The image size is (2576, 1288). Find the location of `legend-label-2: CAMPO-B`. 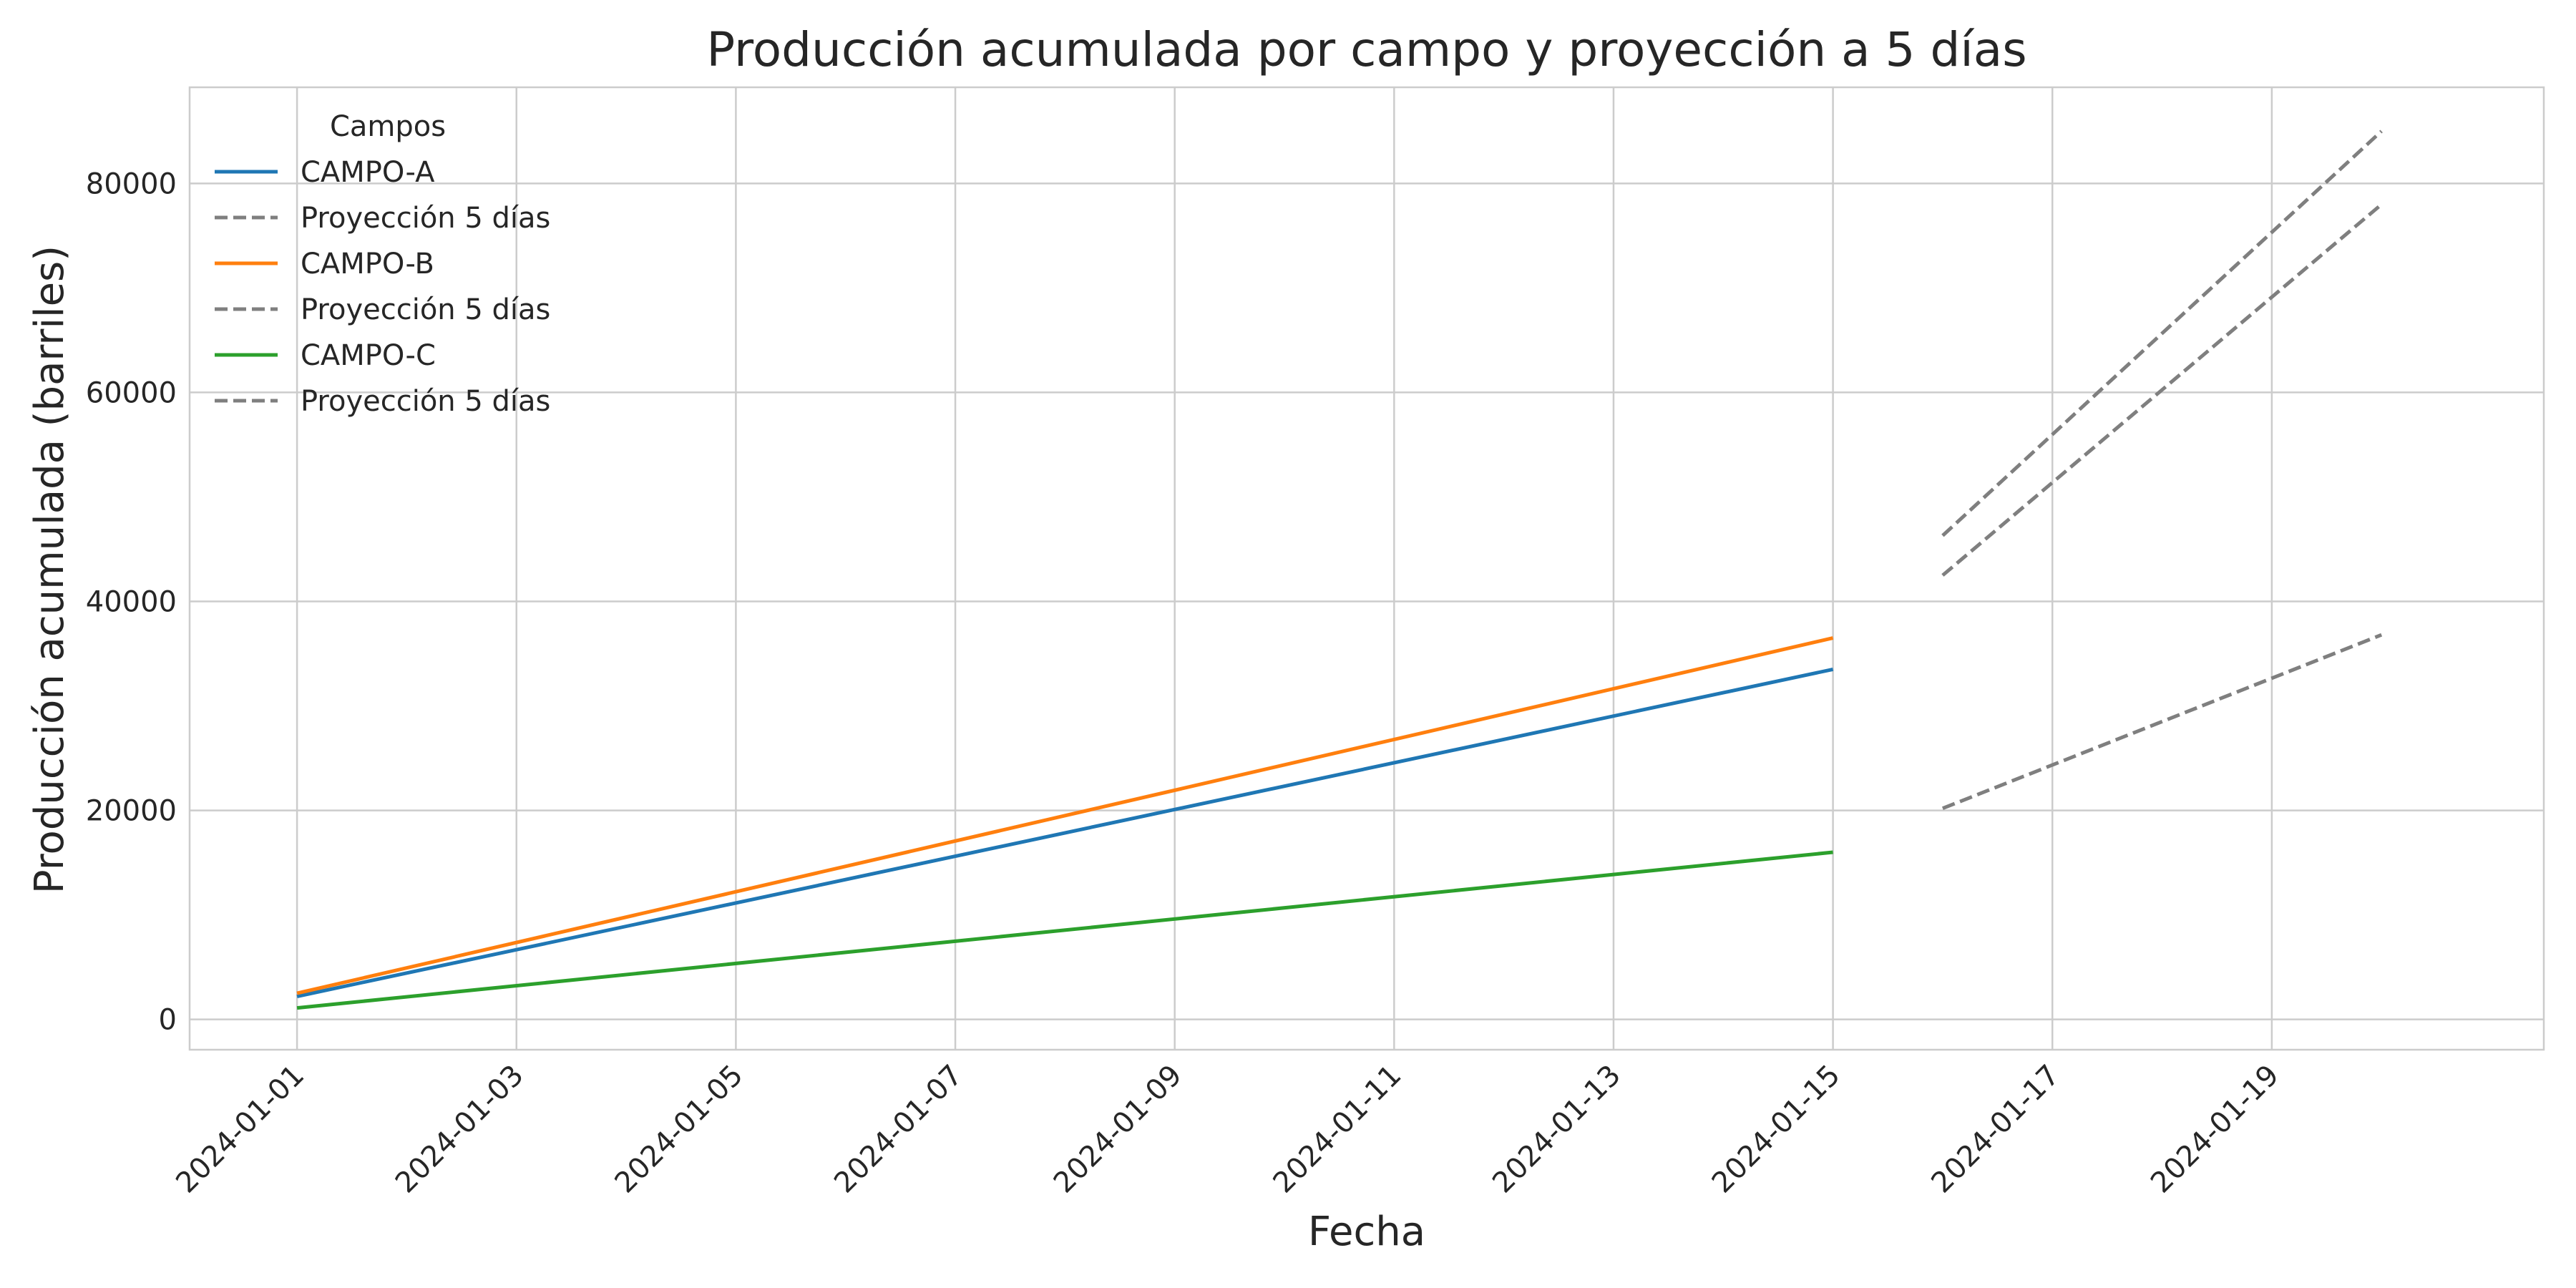

legend-label-2: CAMPO-B is located at coordinates (367, 264).